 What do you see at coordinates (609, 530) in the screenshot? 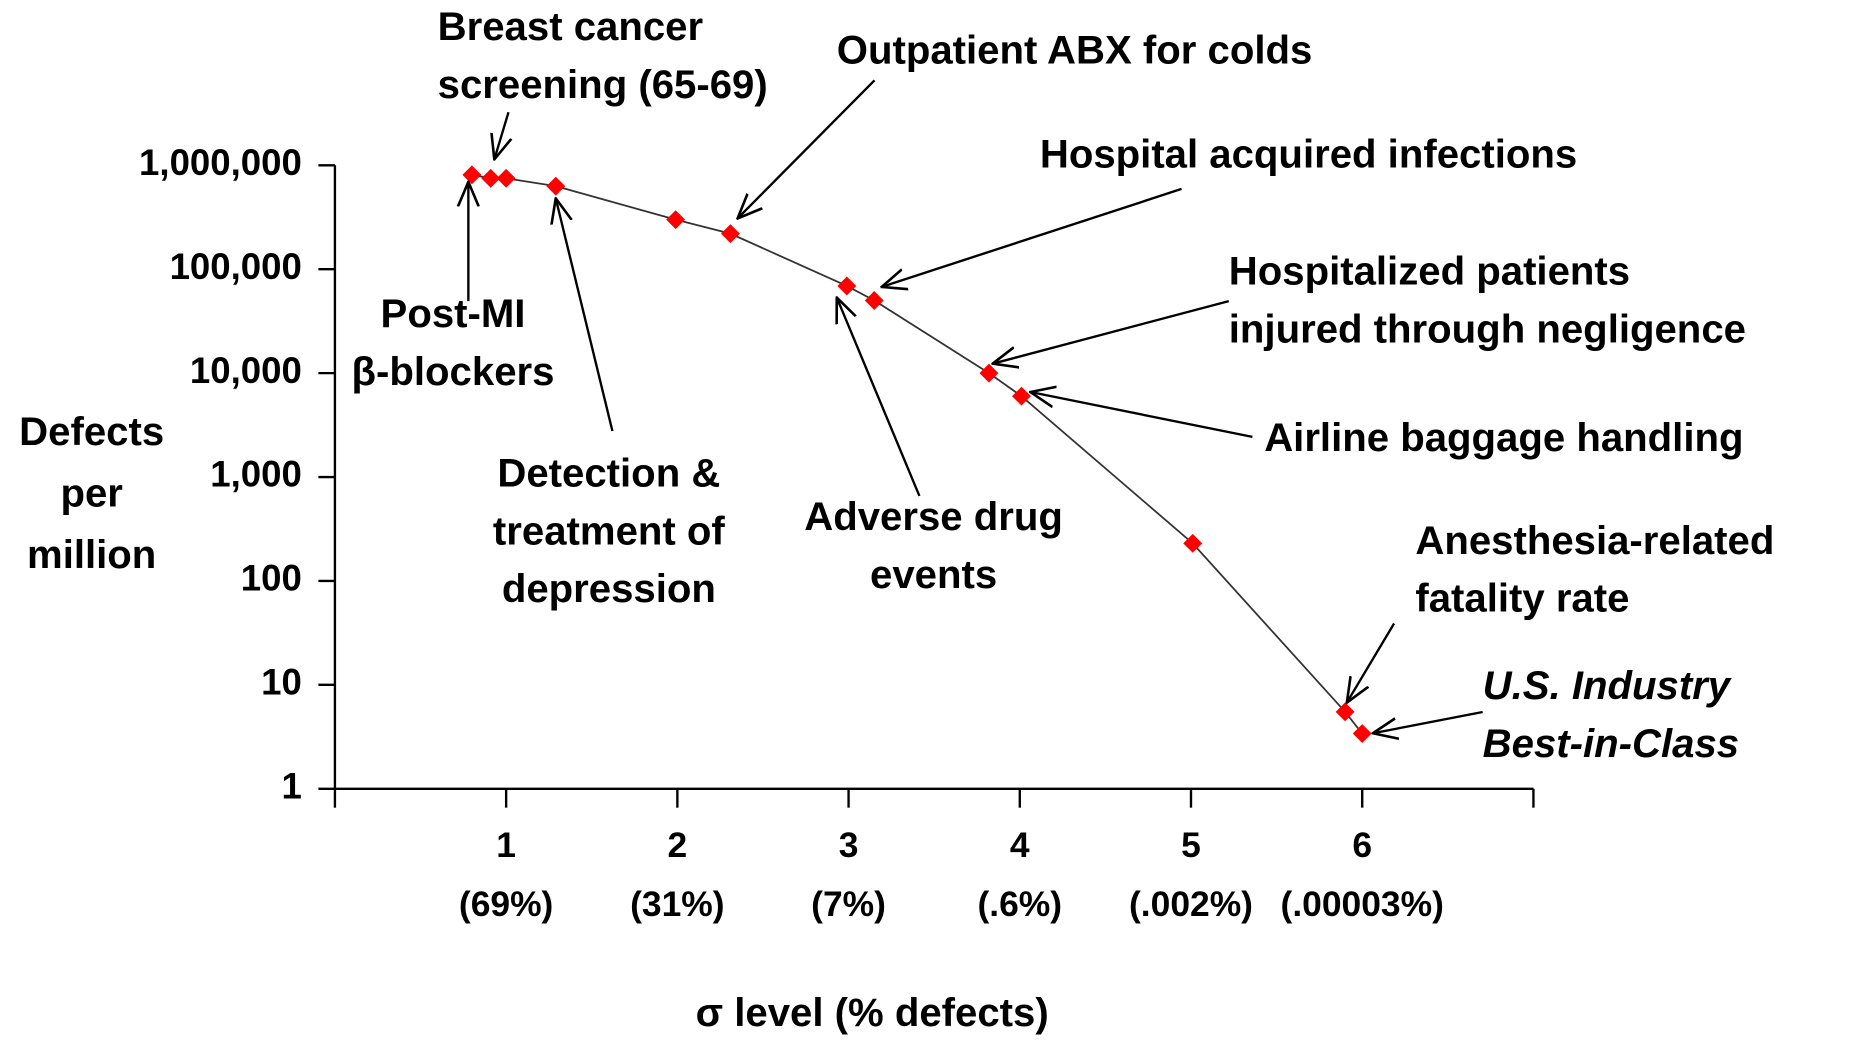
I see `annotation: treatment of` at bounding box center [609, 530].